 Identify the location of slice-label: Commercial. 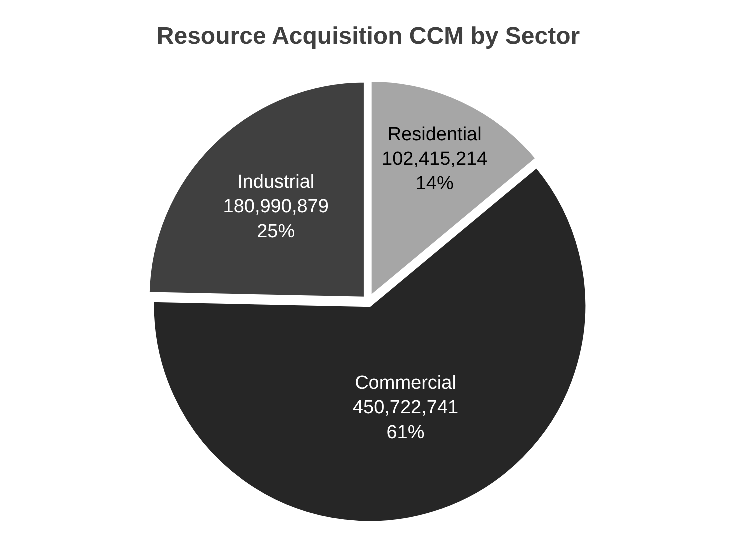
(405, 383).